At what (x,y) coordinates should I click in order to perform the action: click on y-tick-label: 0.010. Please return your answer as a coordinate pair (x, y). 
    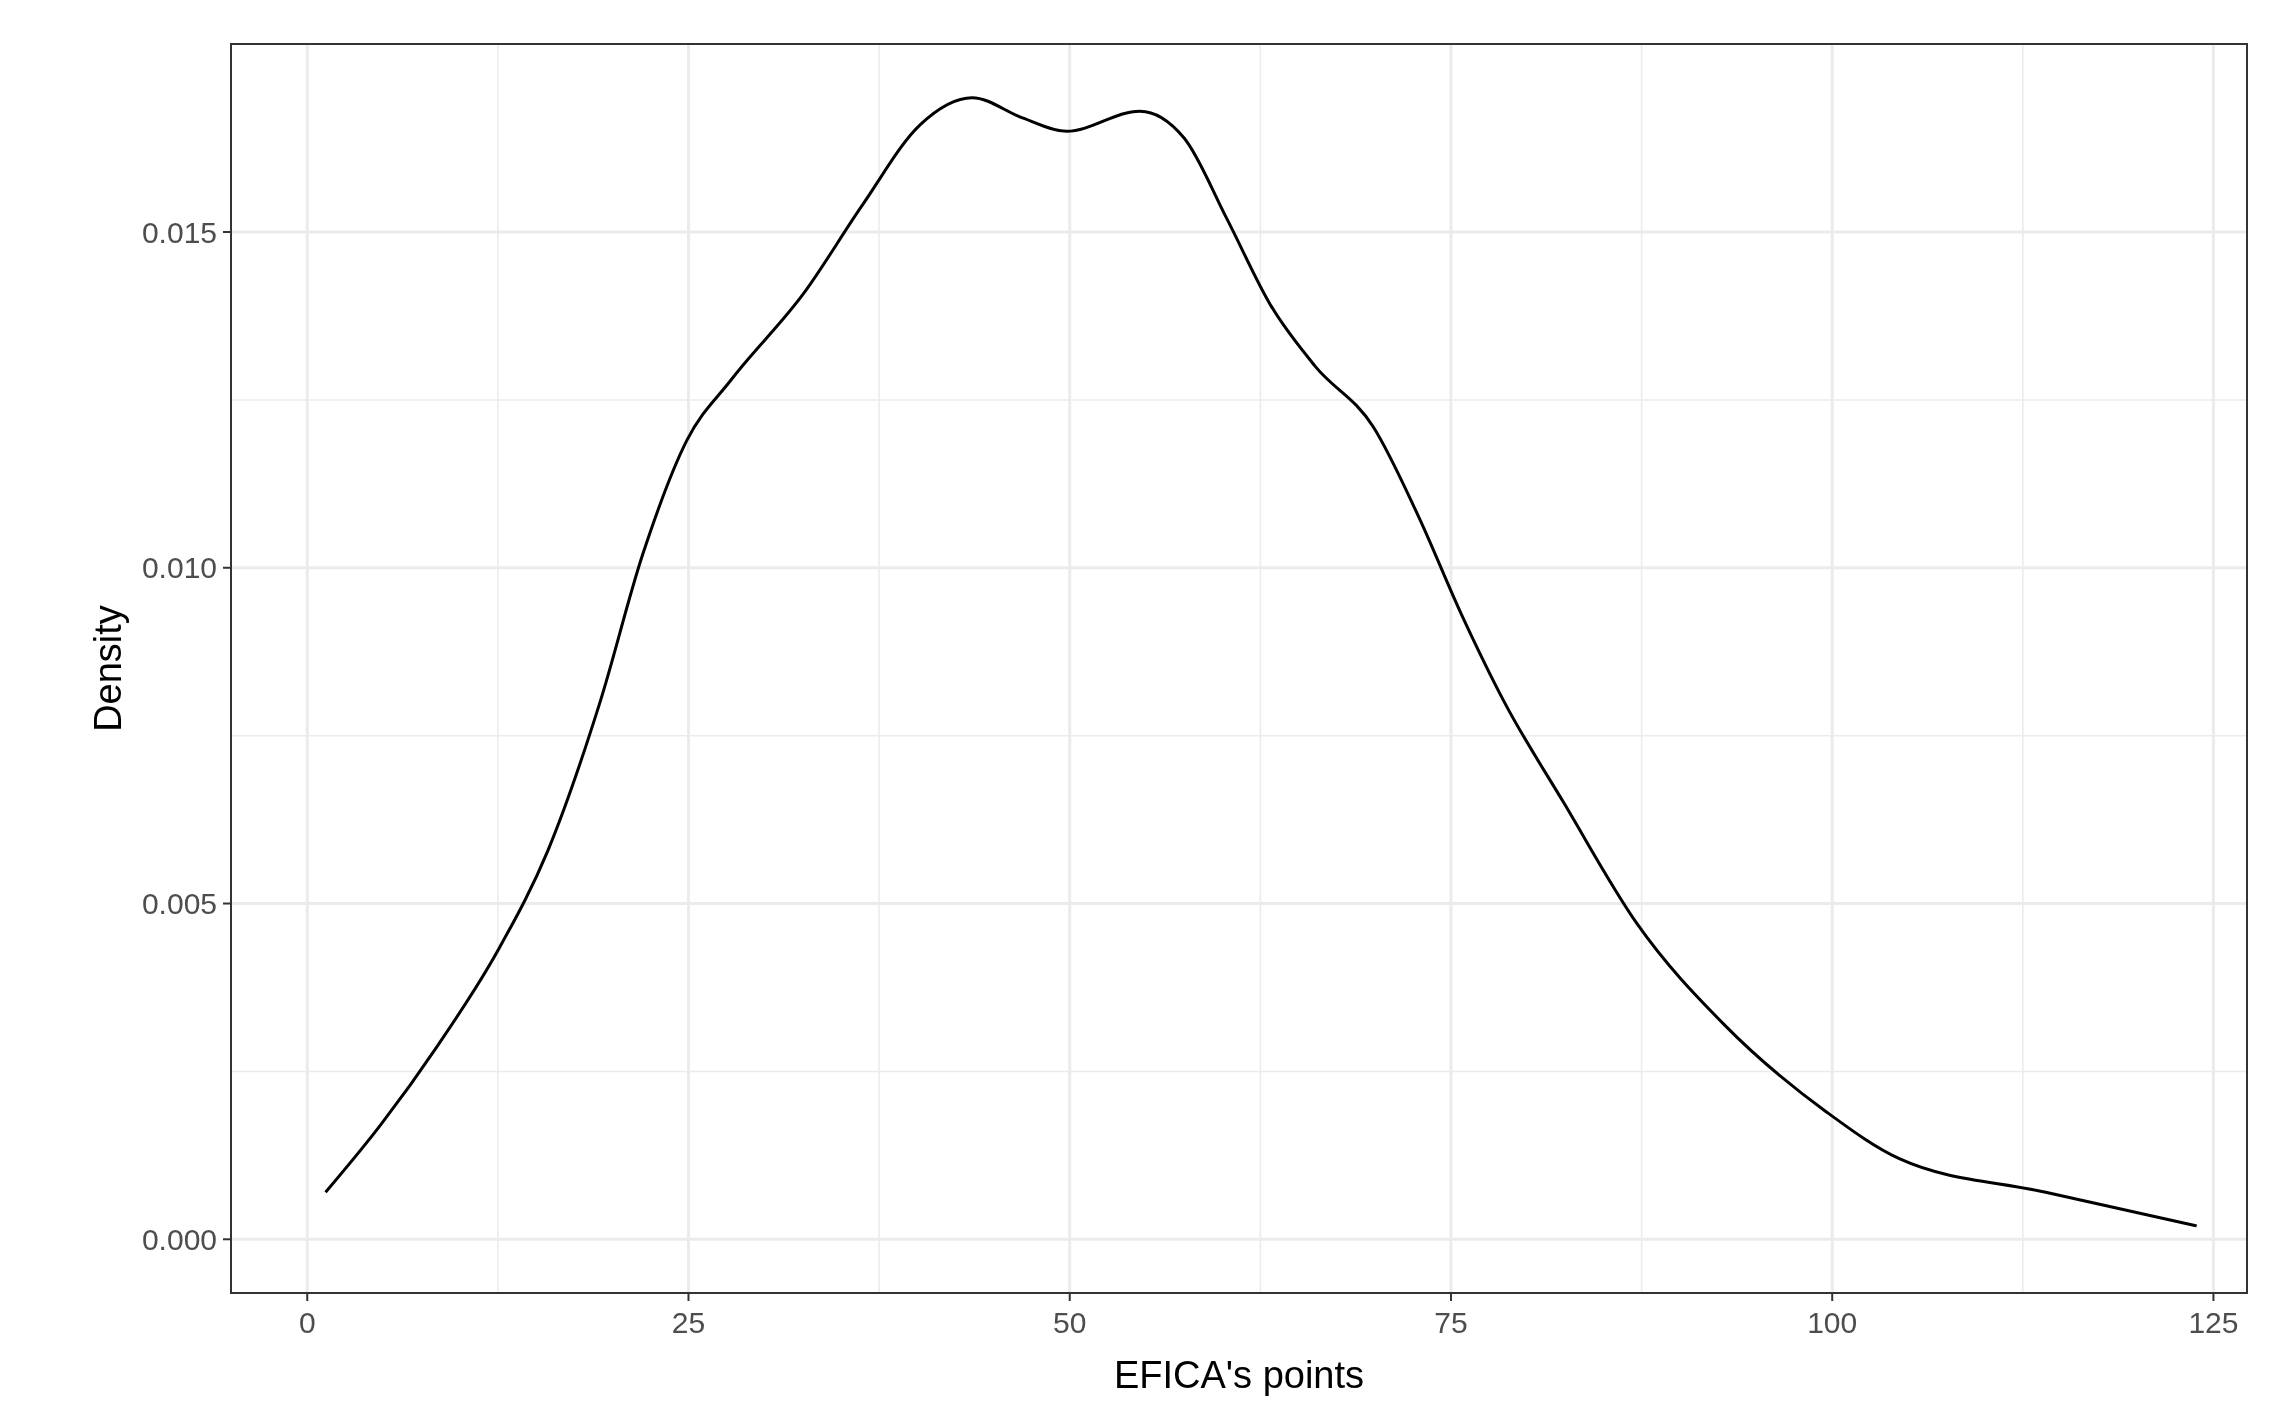
    Looking at the image, I should click on (179, 568).